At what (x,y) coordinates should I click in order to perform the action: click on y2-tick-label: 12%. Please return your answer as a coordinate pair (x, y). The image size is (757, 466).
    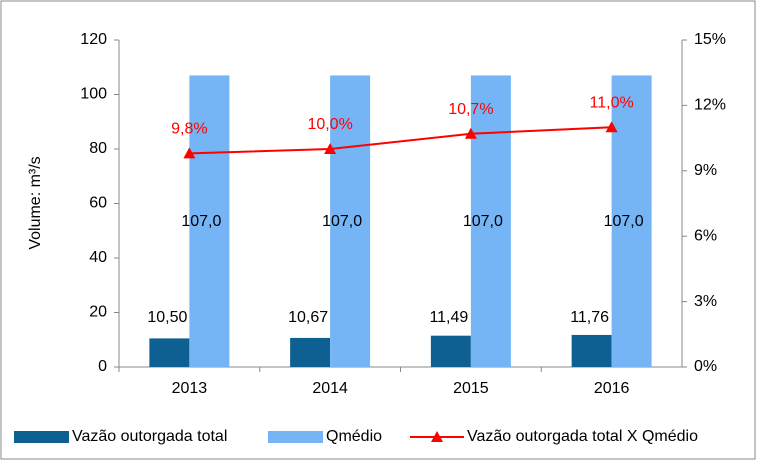
    Looking at the image, I should click on (710, 105).